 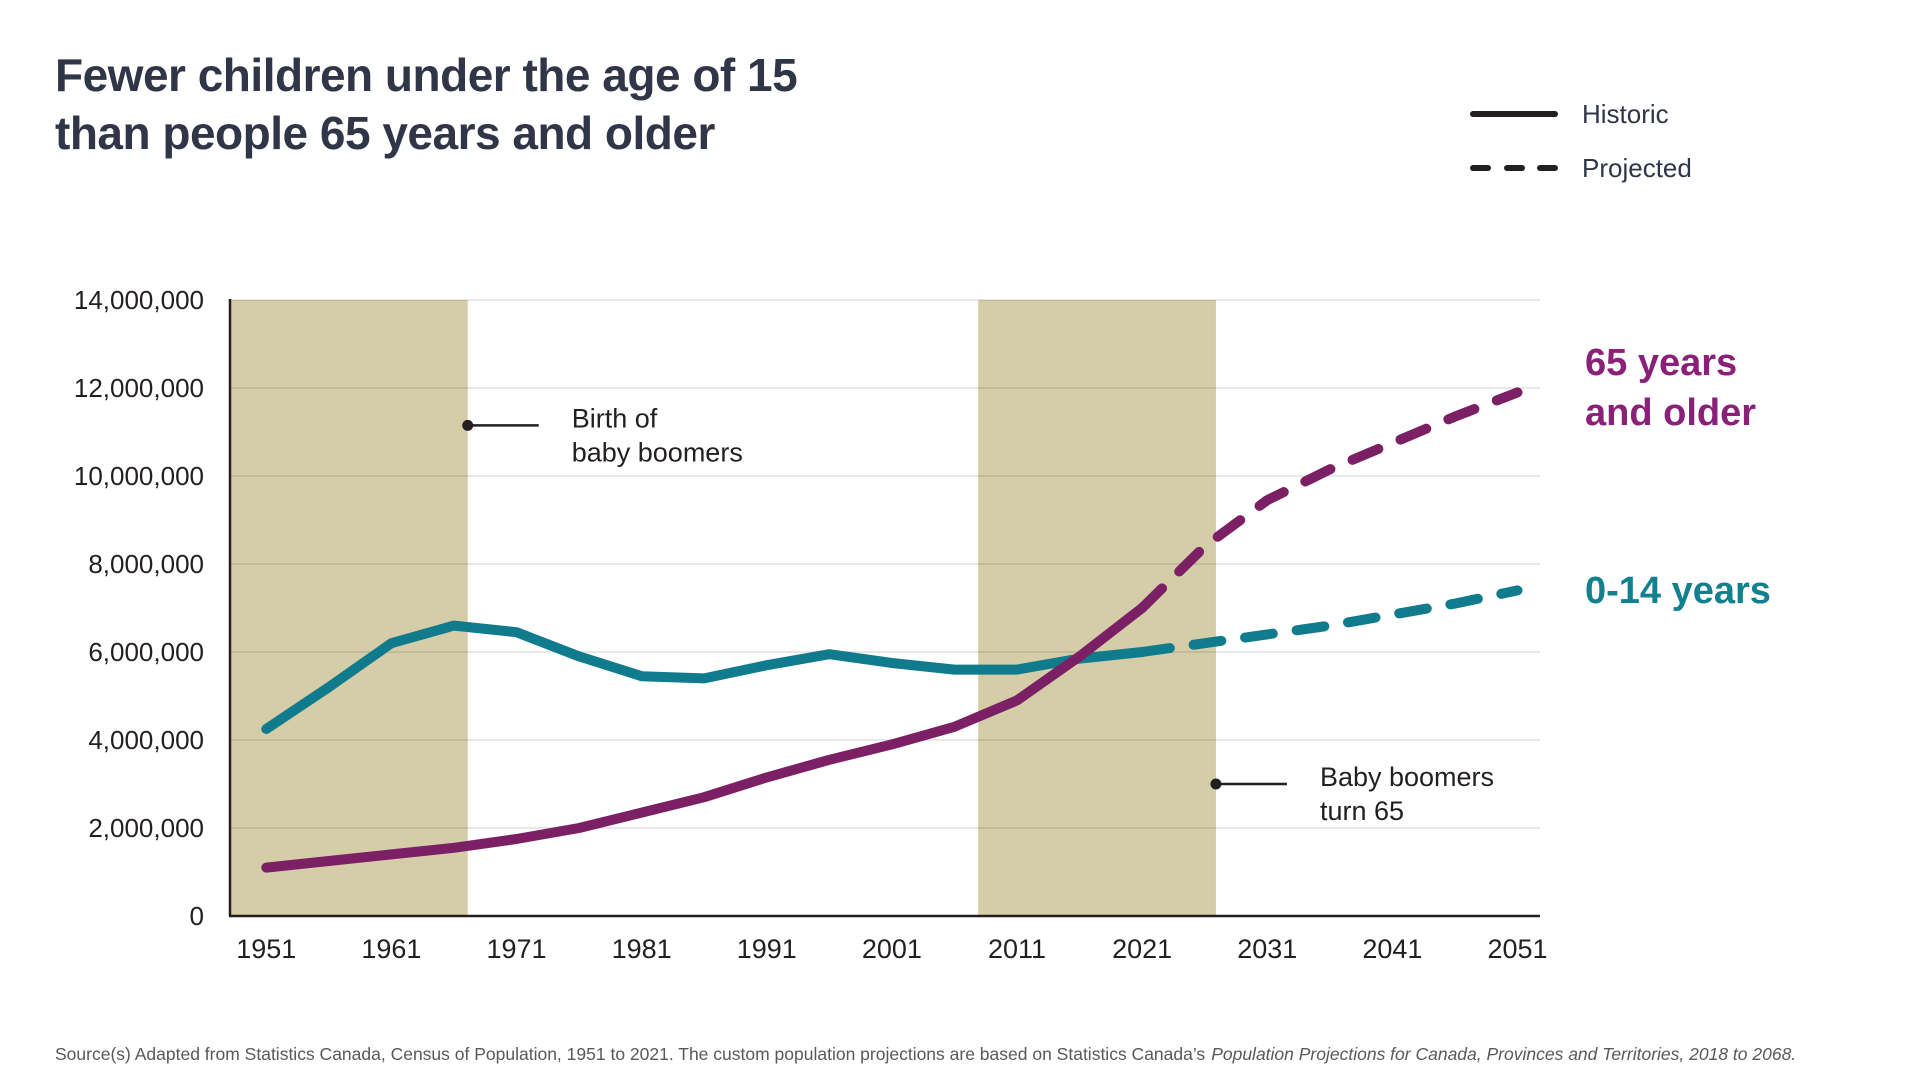 I want to click on legend-item-projected: Projected, so click(x=1581, y=167).